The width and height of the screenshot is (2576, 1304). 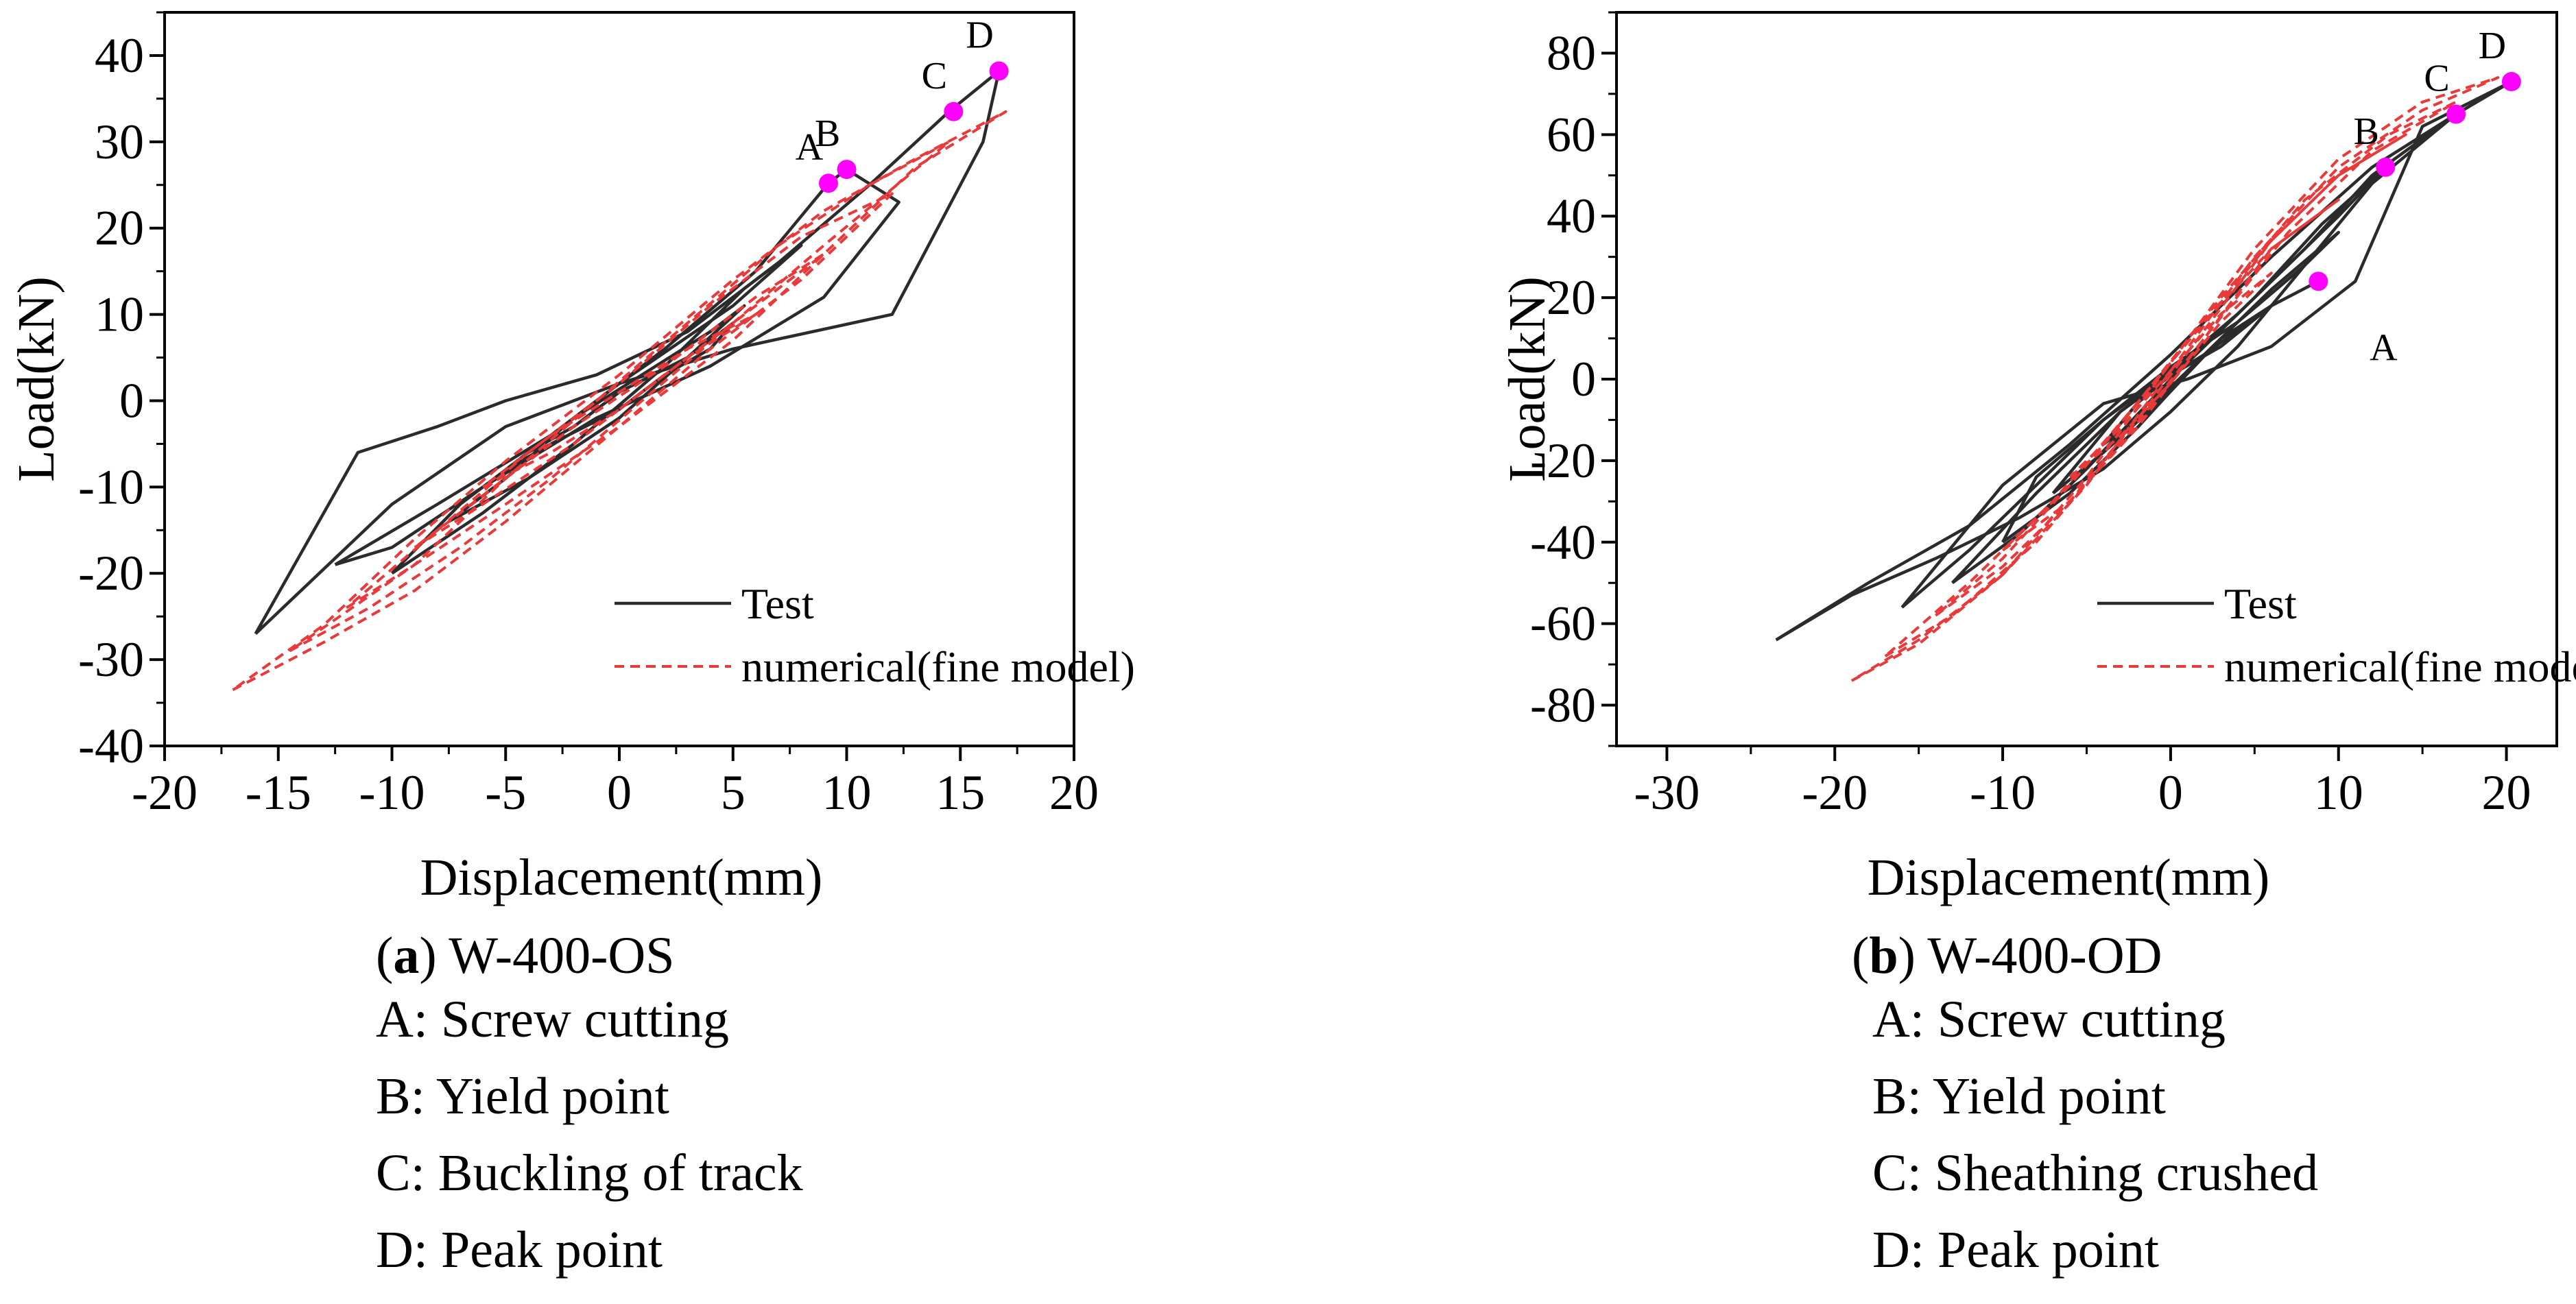 I want to click on series-test-a, so click(x=627, y=352).